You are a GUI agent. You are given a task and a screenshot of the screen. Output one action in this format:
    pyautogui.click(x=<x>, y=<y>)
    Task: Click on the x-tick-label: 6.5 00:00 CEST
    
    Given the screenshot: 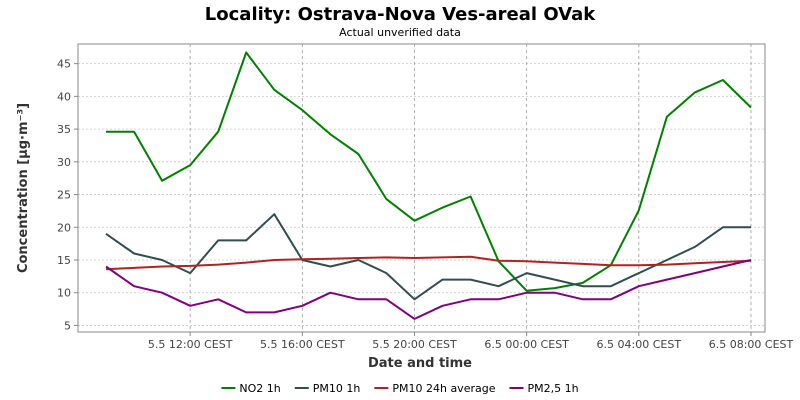 What is the action you would take?
    pyautogui.click(x=526, y=344)
    